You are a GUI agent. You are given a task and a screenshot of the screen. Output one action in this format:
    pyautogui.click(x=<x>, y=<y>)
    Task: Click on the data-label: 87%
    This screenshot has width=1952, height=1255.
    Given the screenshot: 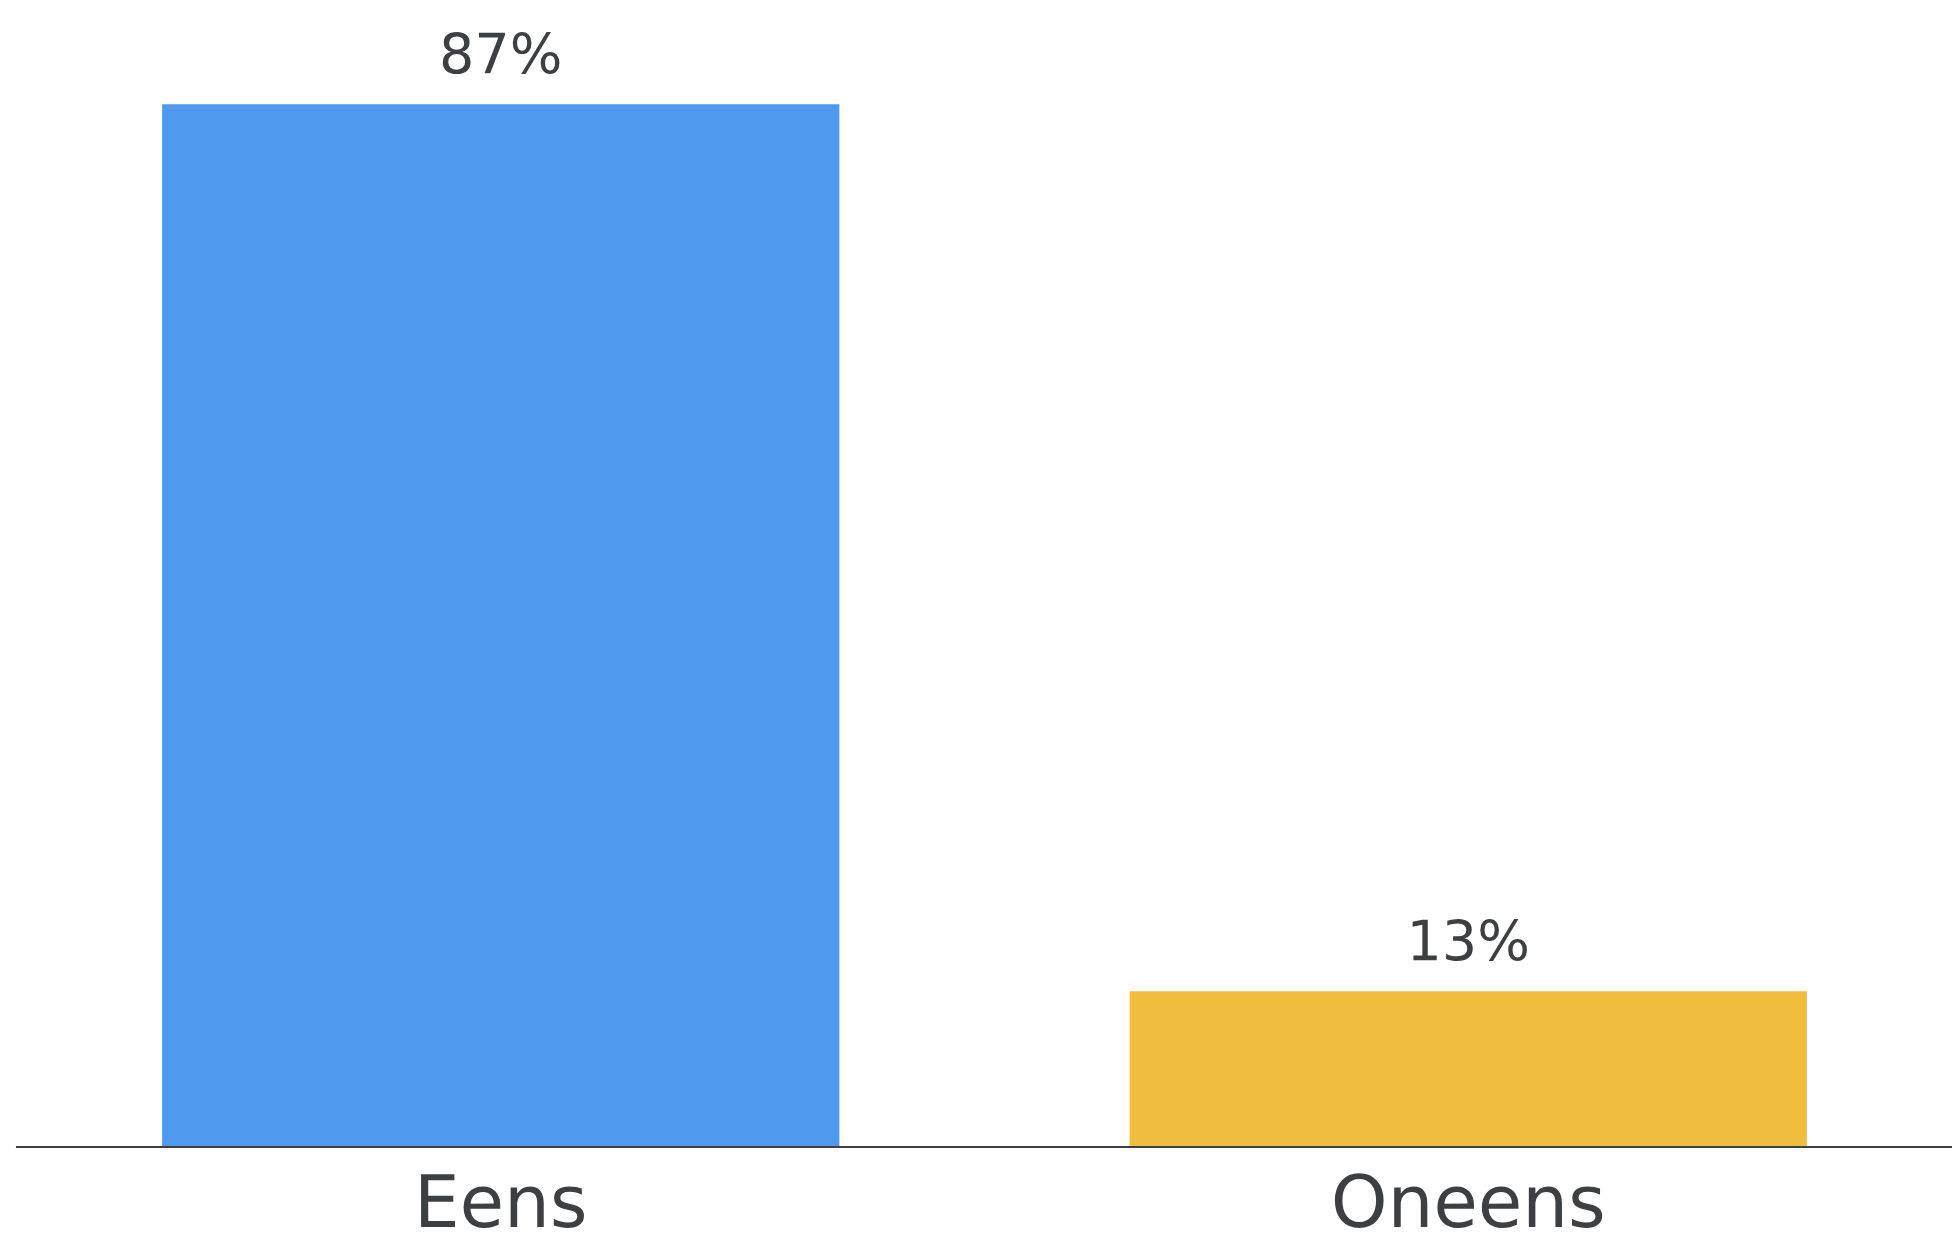 What is the action you would take?
    pyautogui.click(x=501, y=53)
    